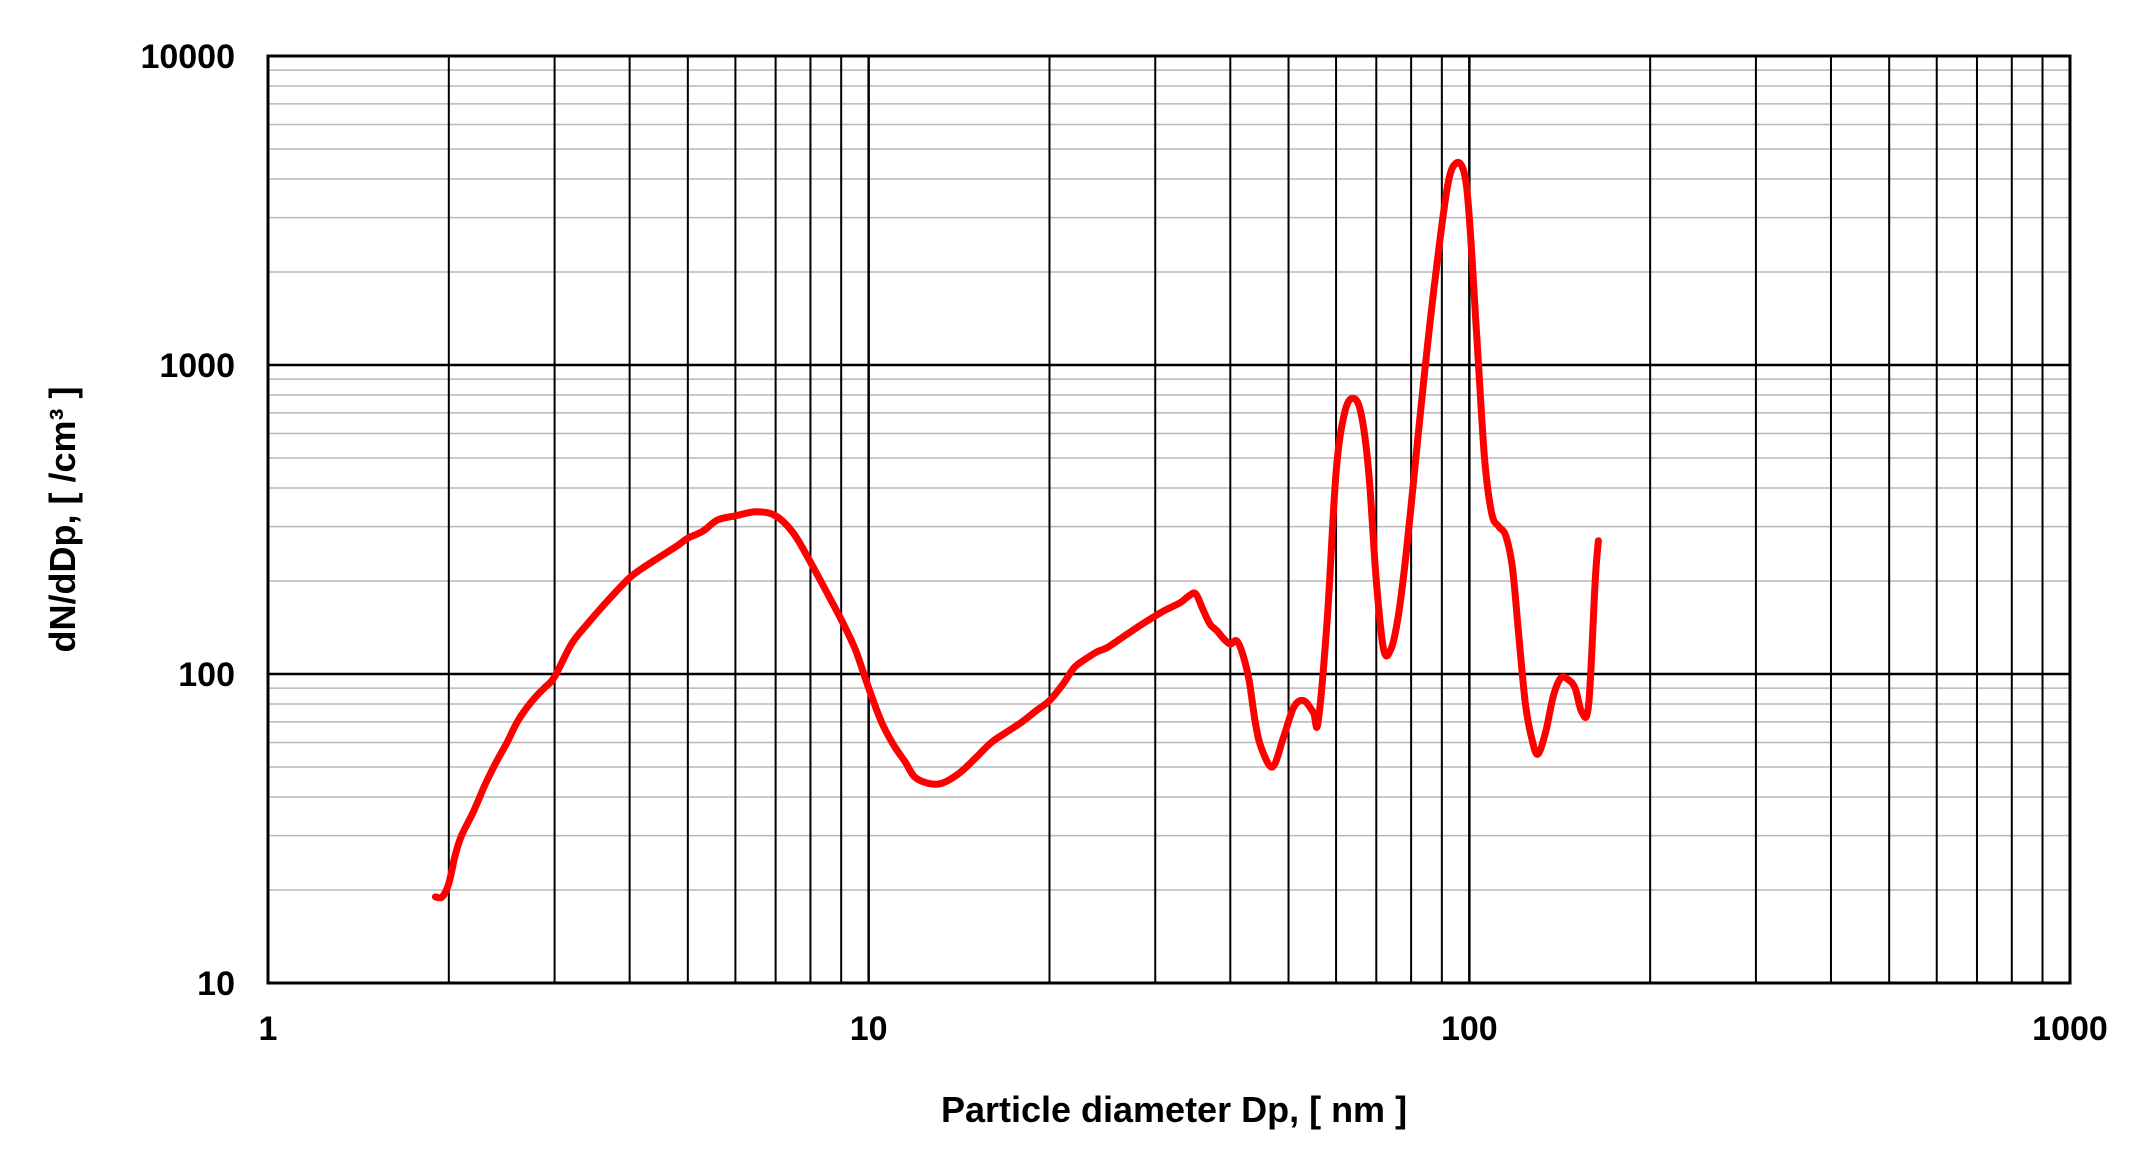 The width and height of the screenshot is (2129, 1168). Describe the element at coordinates (216, 984) in the screenshot. I see `y-tick-label: 10` at that location.